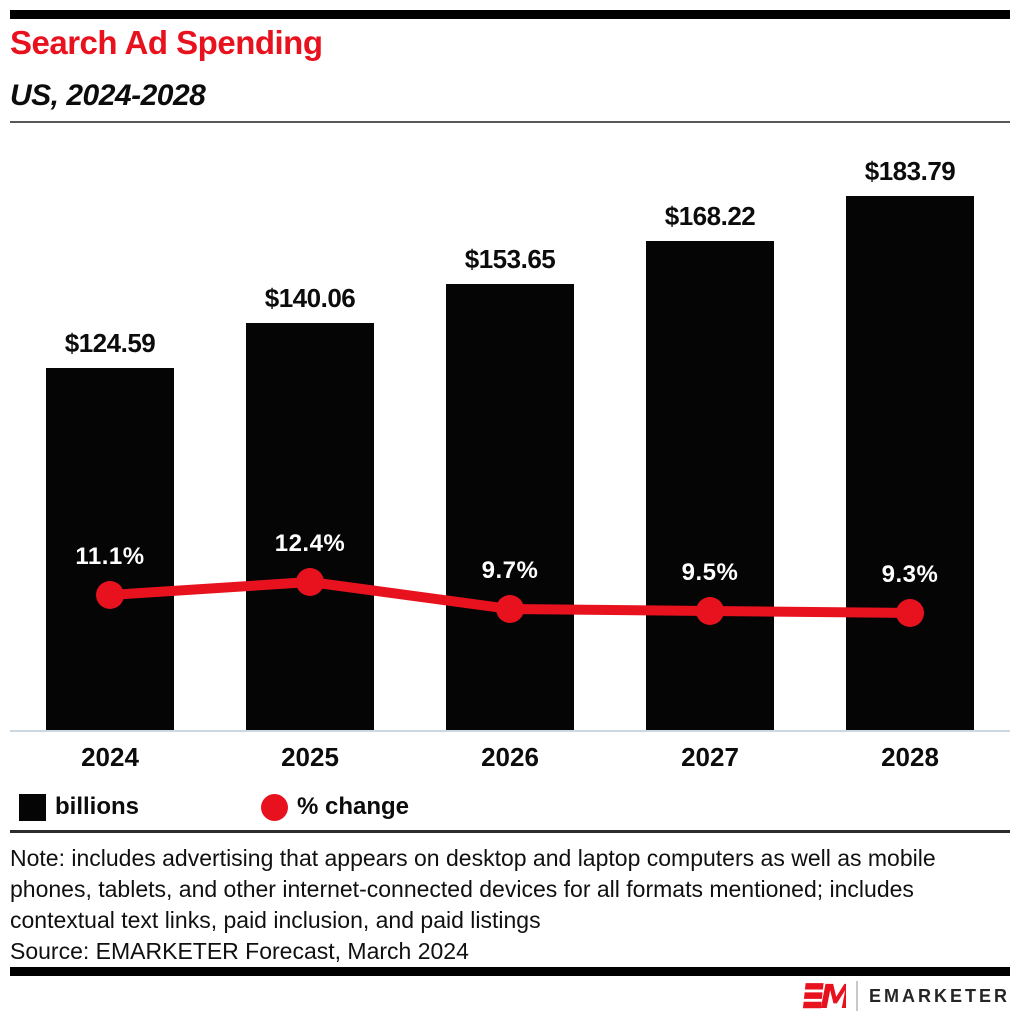 The image size is (1020, 1016). Describe the element at coordinates (910, 463) in the screenshot. I see `bar-2028` at that location.